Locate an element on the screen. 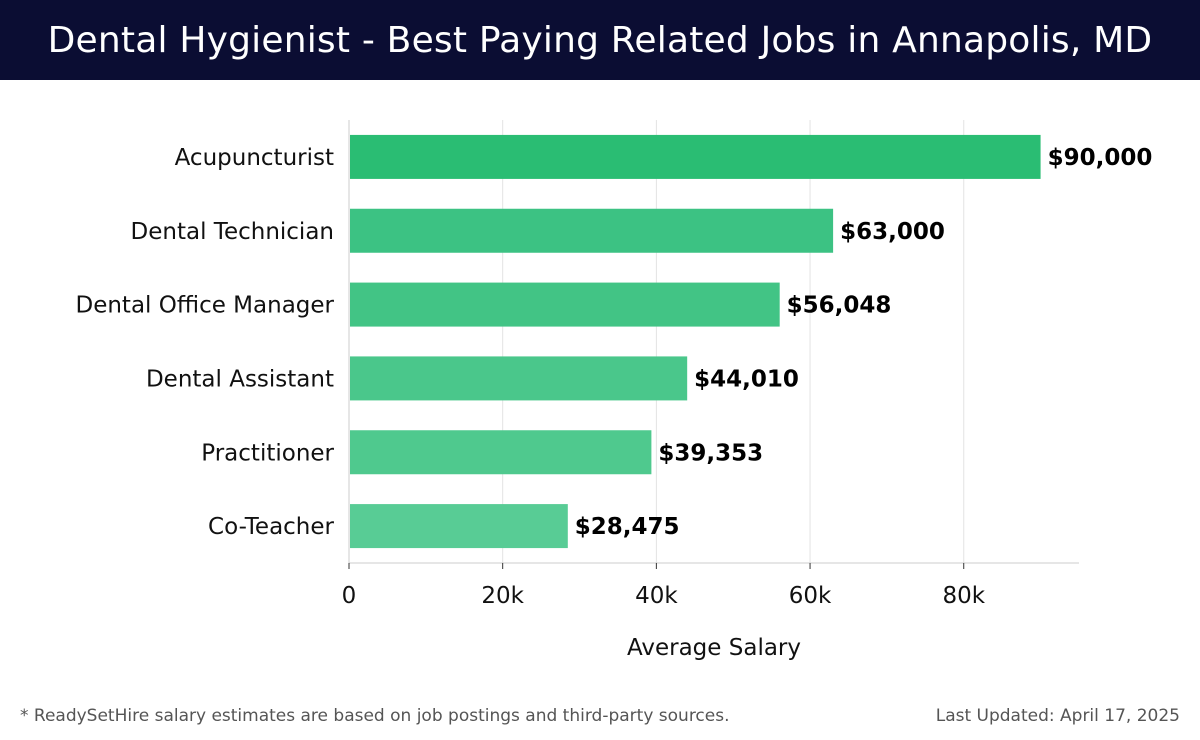  bar-co-teacher is located at coordinates (459, 526).